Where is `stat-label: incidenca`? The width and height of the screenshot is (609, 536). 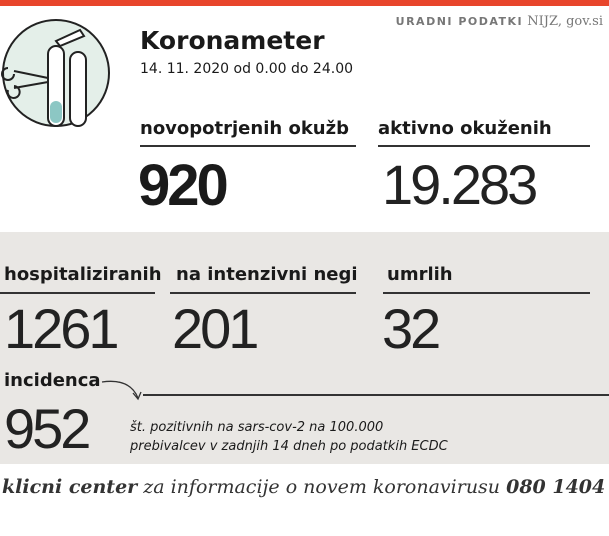
stat-label: incidenca is located at coordinates (52, 380).